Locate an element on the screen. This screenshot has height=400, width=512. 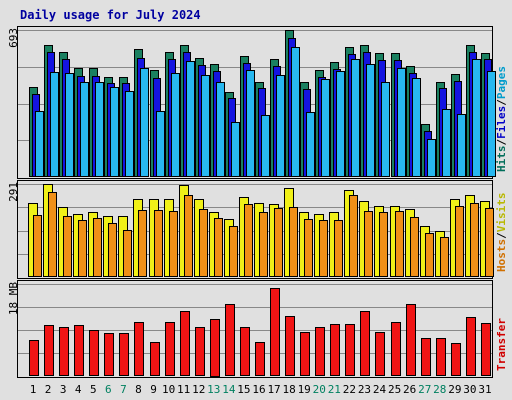
legend-label-transfer: Transfer is located at coordinates (501, 344).